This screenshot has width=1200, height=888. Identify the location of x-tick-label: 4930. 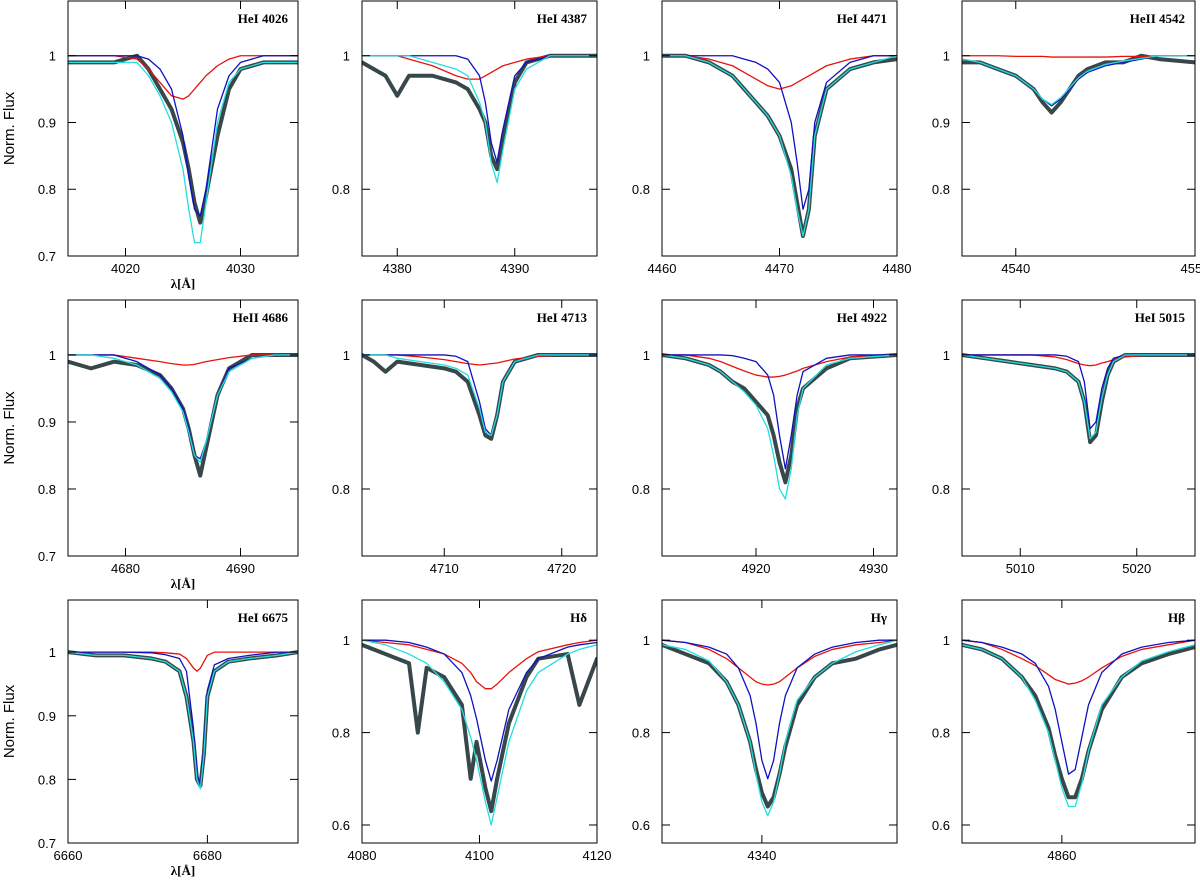
(873, 568).